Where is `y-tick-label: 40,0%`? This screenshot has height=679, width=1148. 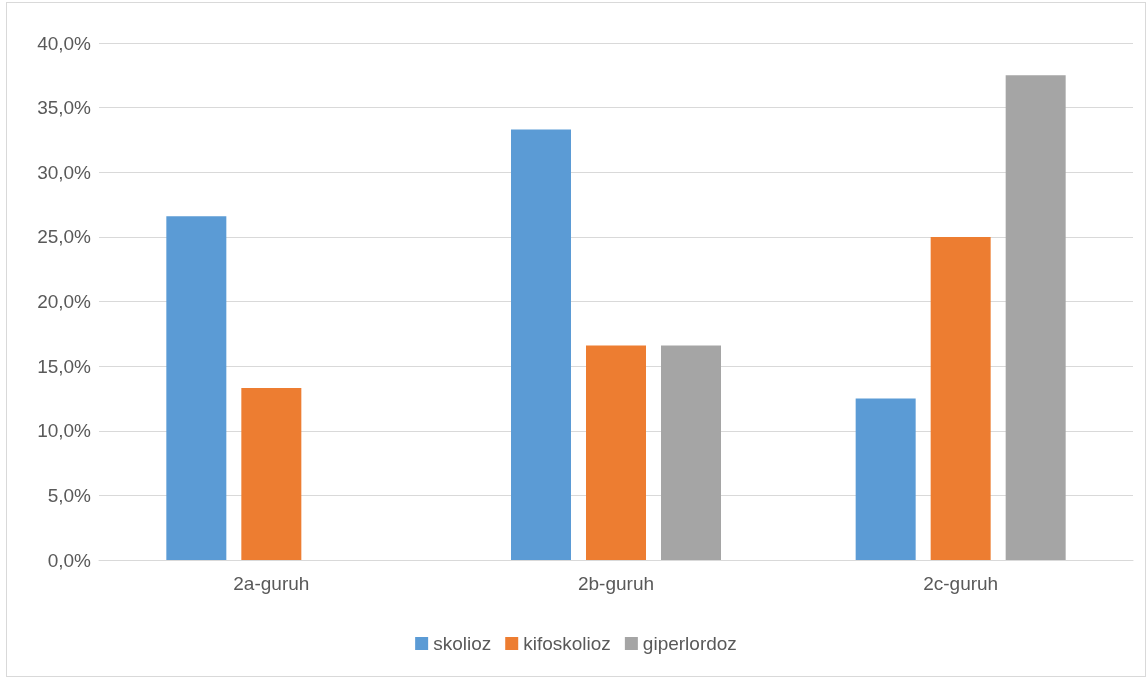 y-tick-label: 40,0% is located at coordinates (64, 43).